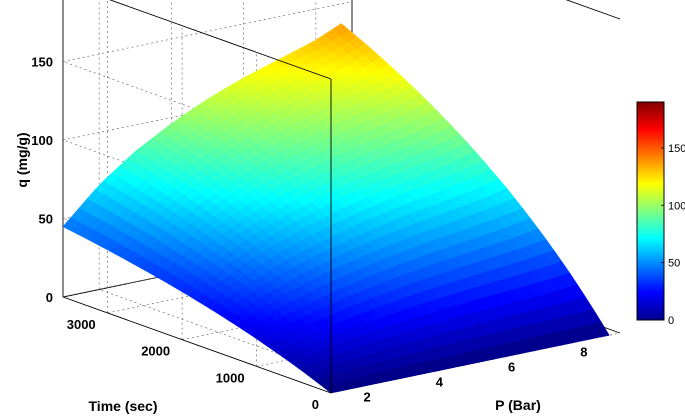 This screenshot has height=417, width=685. What do you see at coordinates (81, 324) in the screenshot?
I see `y-tick-label: 3000` at bounding box center [81, 324].